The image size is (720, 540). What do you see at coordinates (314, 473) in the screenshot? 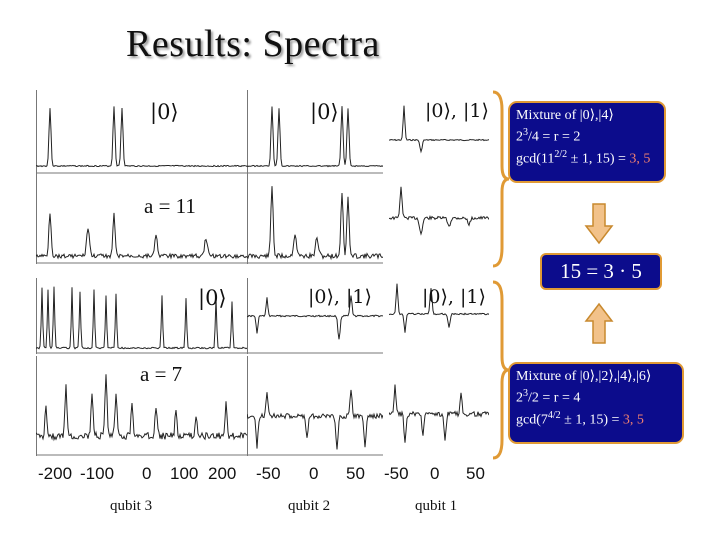
I see `tick-q2-1: 0` at bounding box center [314, 473].